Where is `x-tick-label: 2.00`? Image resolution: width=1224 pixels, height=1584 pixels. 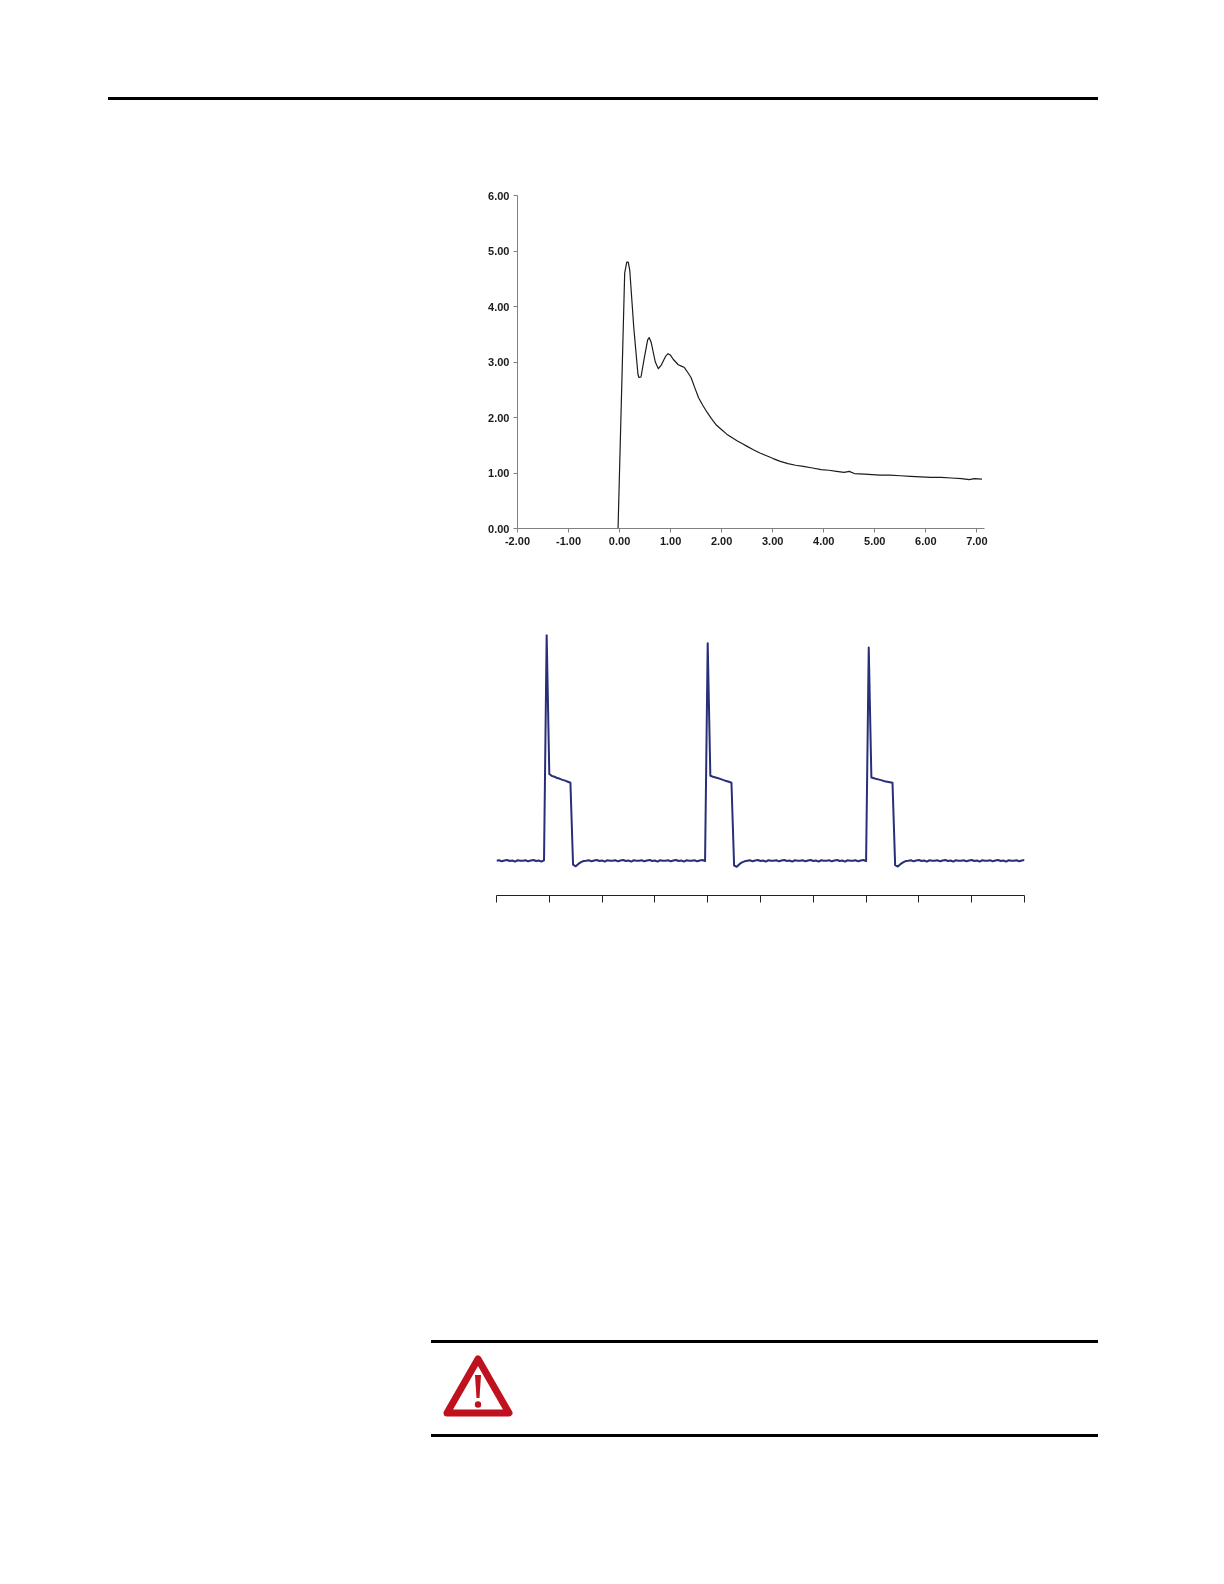 x-tick-label: 2.00 is located at coordinates (721, 540).